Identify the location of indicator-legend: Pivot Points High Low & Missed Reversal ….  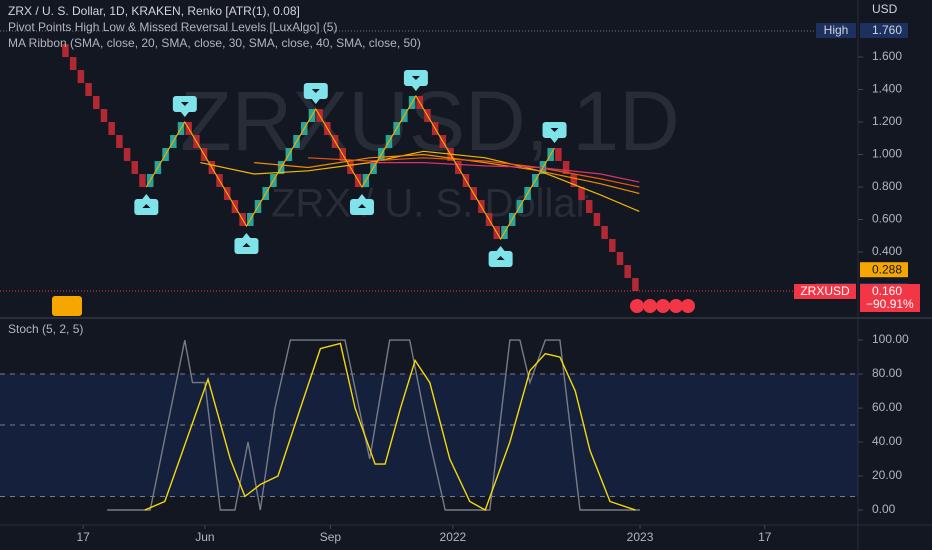
(172, 27).